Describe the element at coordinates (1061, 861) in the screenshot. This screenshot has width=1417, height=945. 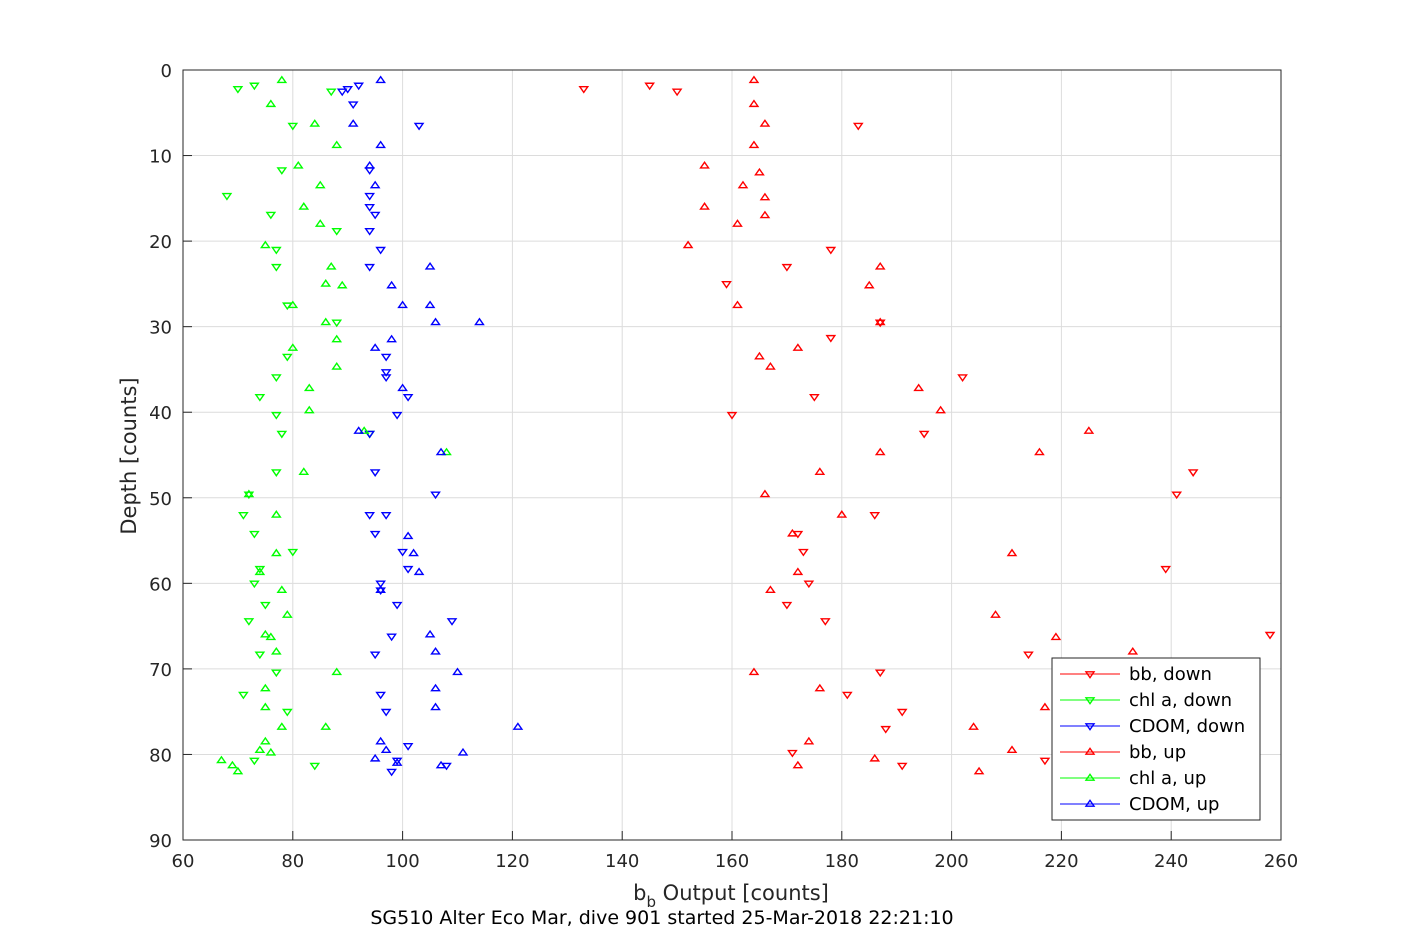
I see `x-tick-label: 220` at that location.